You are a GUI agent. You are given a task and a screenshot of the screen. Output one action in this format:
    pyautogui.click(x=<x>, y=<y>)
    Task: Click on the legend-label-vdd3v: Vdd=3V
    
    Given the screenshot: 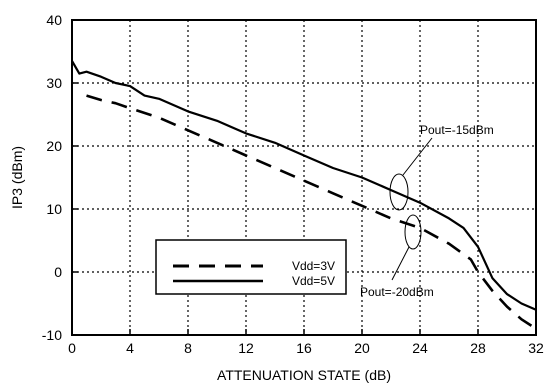 What is the action you would take?
    pyautogui.click(x=313, y=266)
    